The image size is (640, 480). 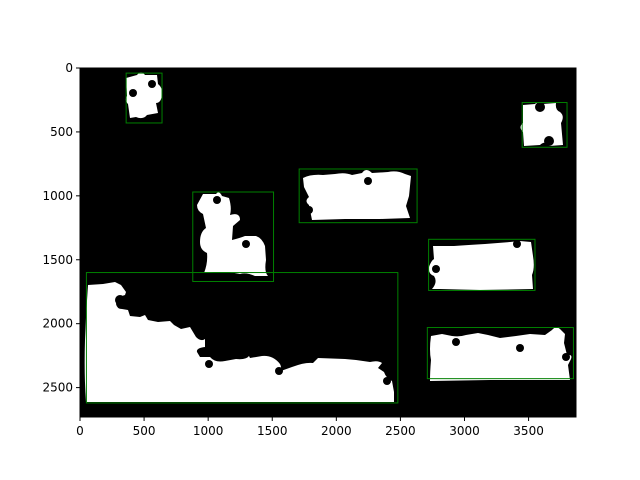 I want to click on x-tick-label: 1500, so click(x=272, y=431).